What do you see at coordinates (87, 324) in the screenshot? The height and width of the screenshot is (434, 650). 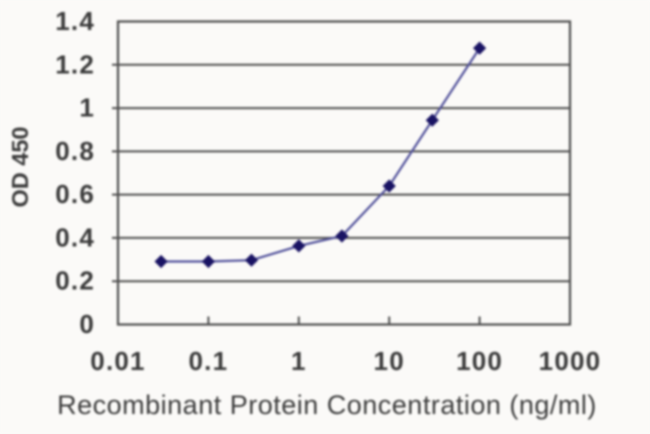 I see `svg-text: 0` at bounding box center [87, 324].